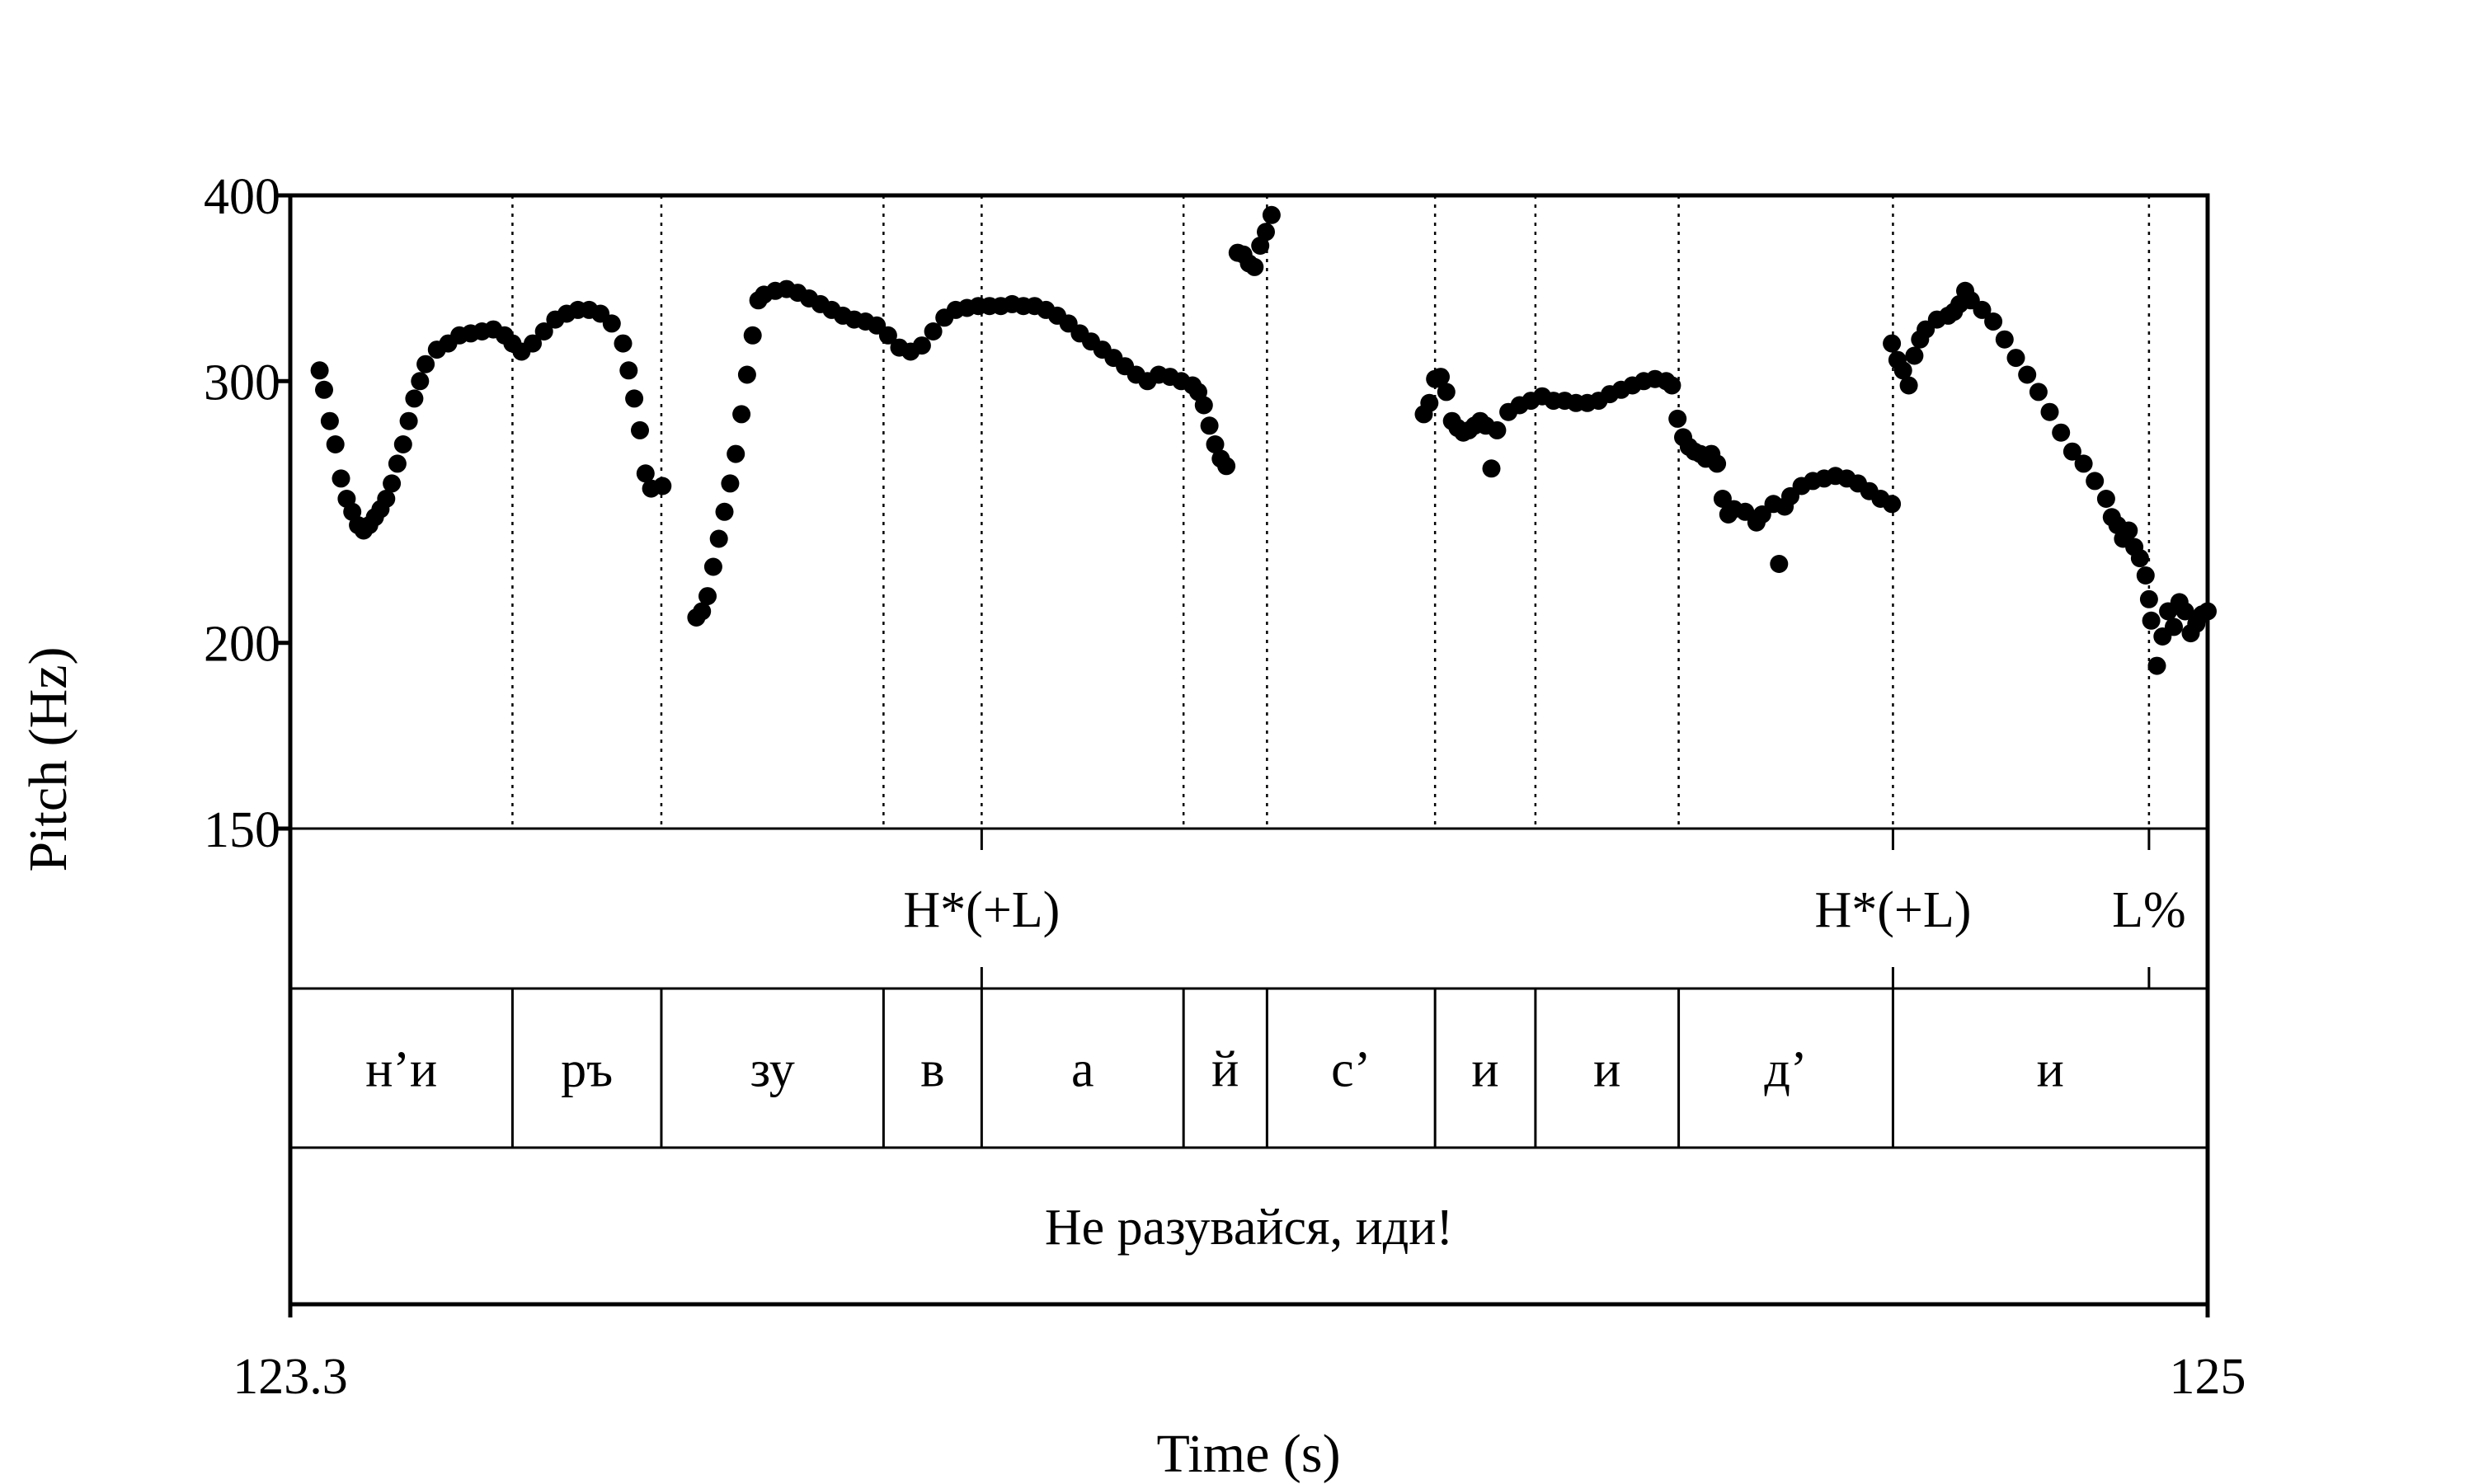 Image resolution: width=2474 pixels, height=1484 pixels. Describe the element at coordinates (772, 1070) in the screenshot. I see `syllable-label-2: зу` at that location.